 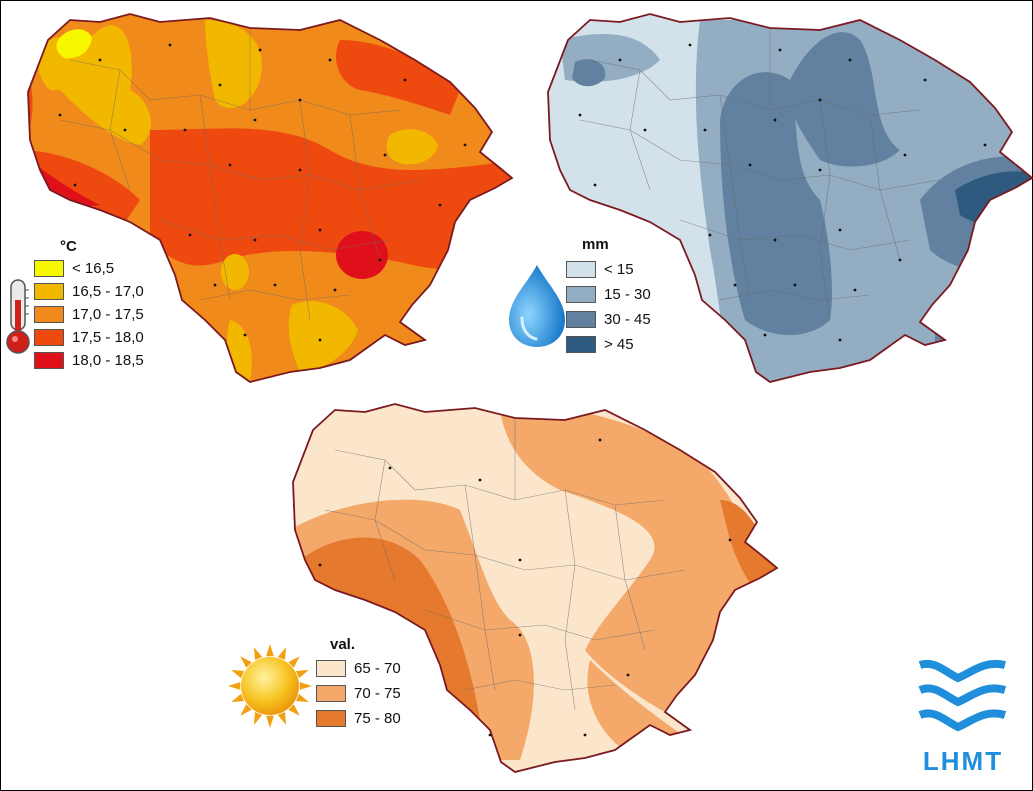 I want to click on legend-label: 17,0 - 17,5, so click(x=108, y=314).